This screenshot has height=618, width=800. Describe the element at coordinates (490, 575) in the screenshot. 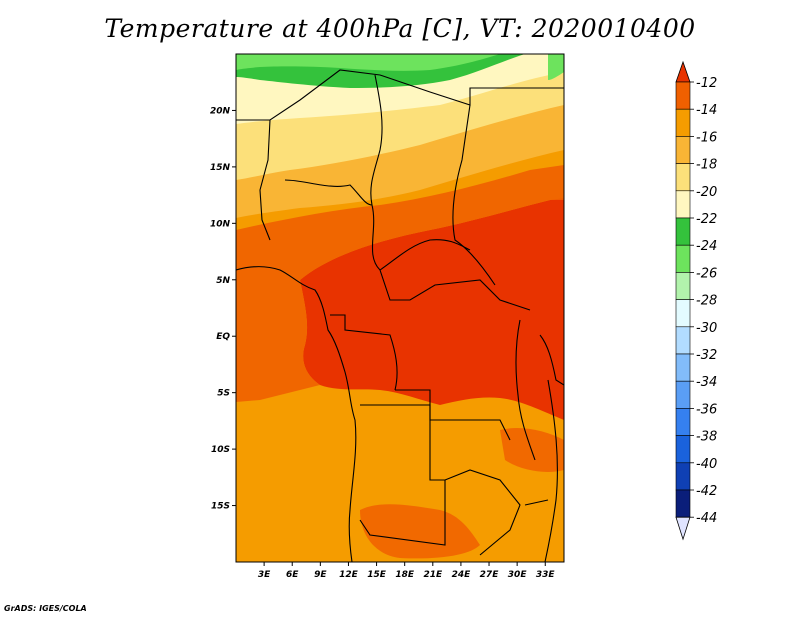

I see `x-tick-label: 27E` at that location.